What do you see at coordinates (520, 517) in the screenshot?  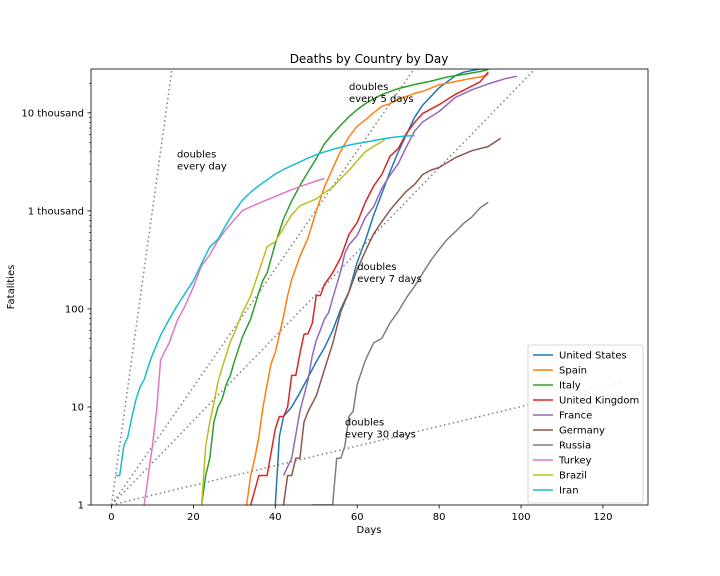 I see `x-tick-label: 100` at bounding box center [520, 517].